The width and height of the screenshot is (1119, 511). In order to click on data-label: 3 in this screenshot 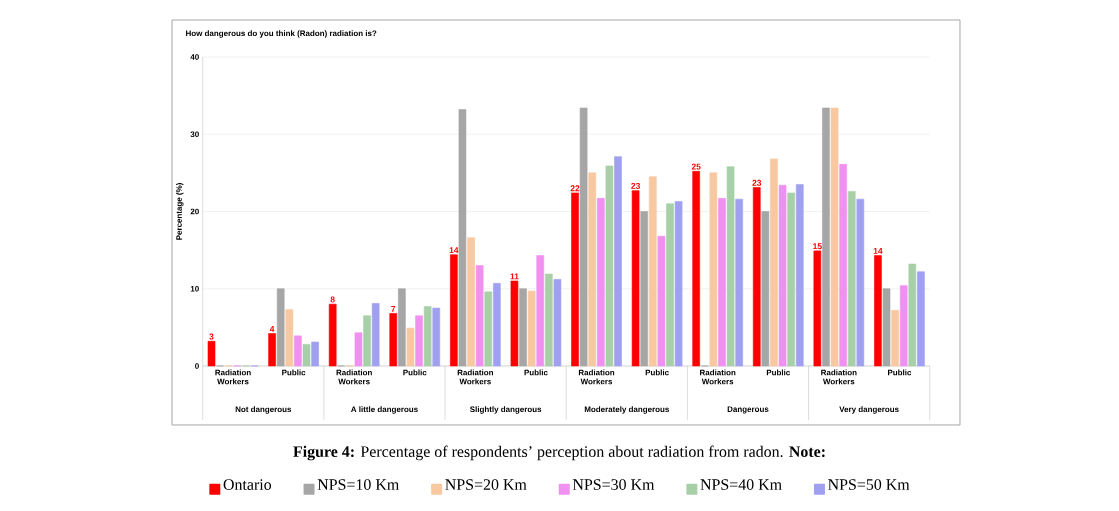, I will do `click(211, 336)`.